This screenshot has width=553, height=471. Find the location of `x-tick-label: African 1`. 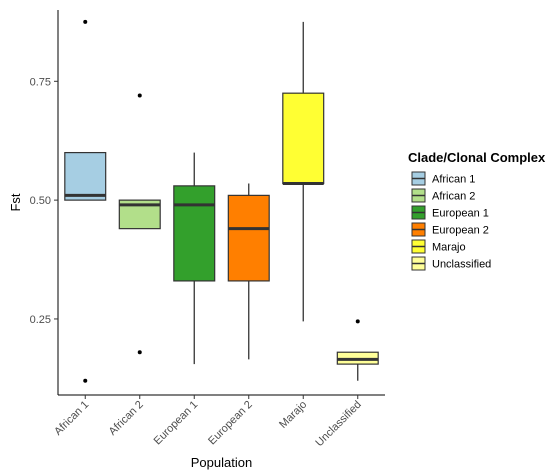

x-tick-label: African 1 is located at coordinates (71, 418).